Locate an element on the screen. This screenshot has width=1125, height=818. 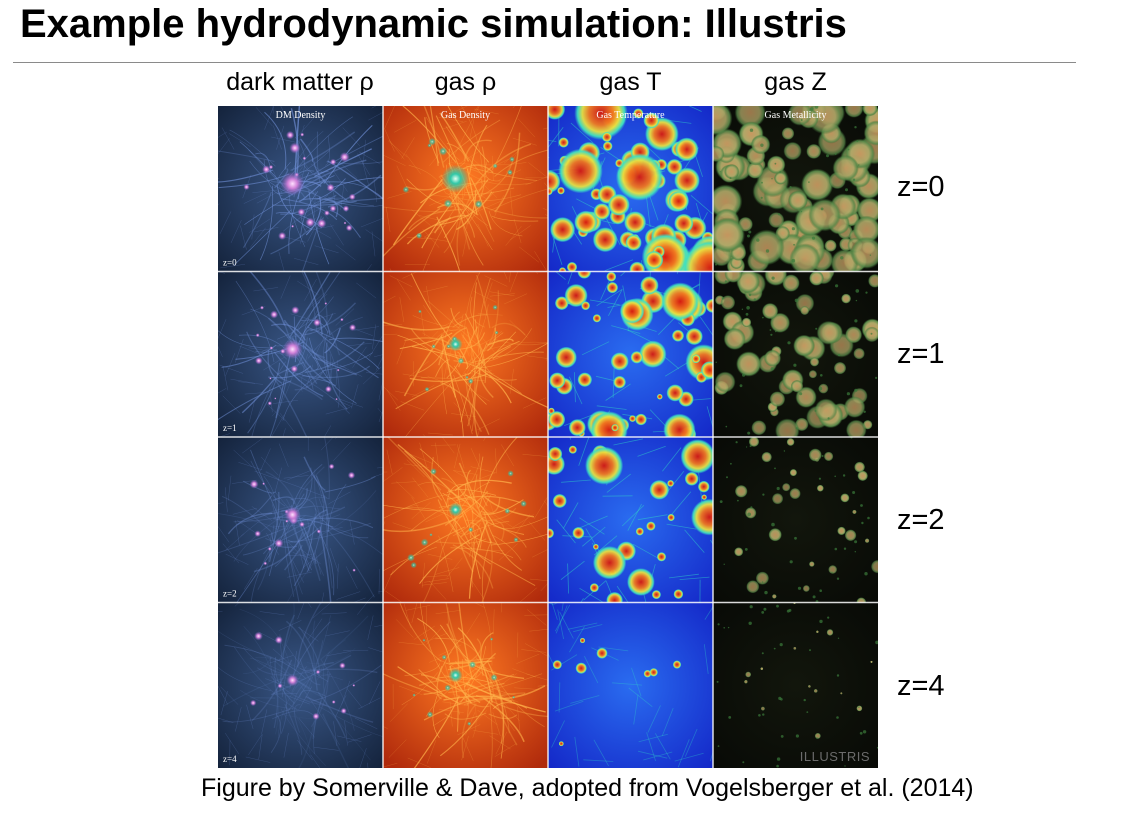
panel-gas-metallicity-z1 is located at coordinates (795, 354).